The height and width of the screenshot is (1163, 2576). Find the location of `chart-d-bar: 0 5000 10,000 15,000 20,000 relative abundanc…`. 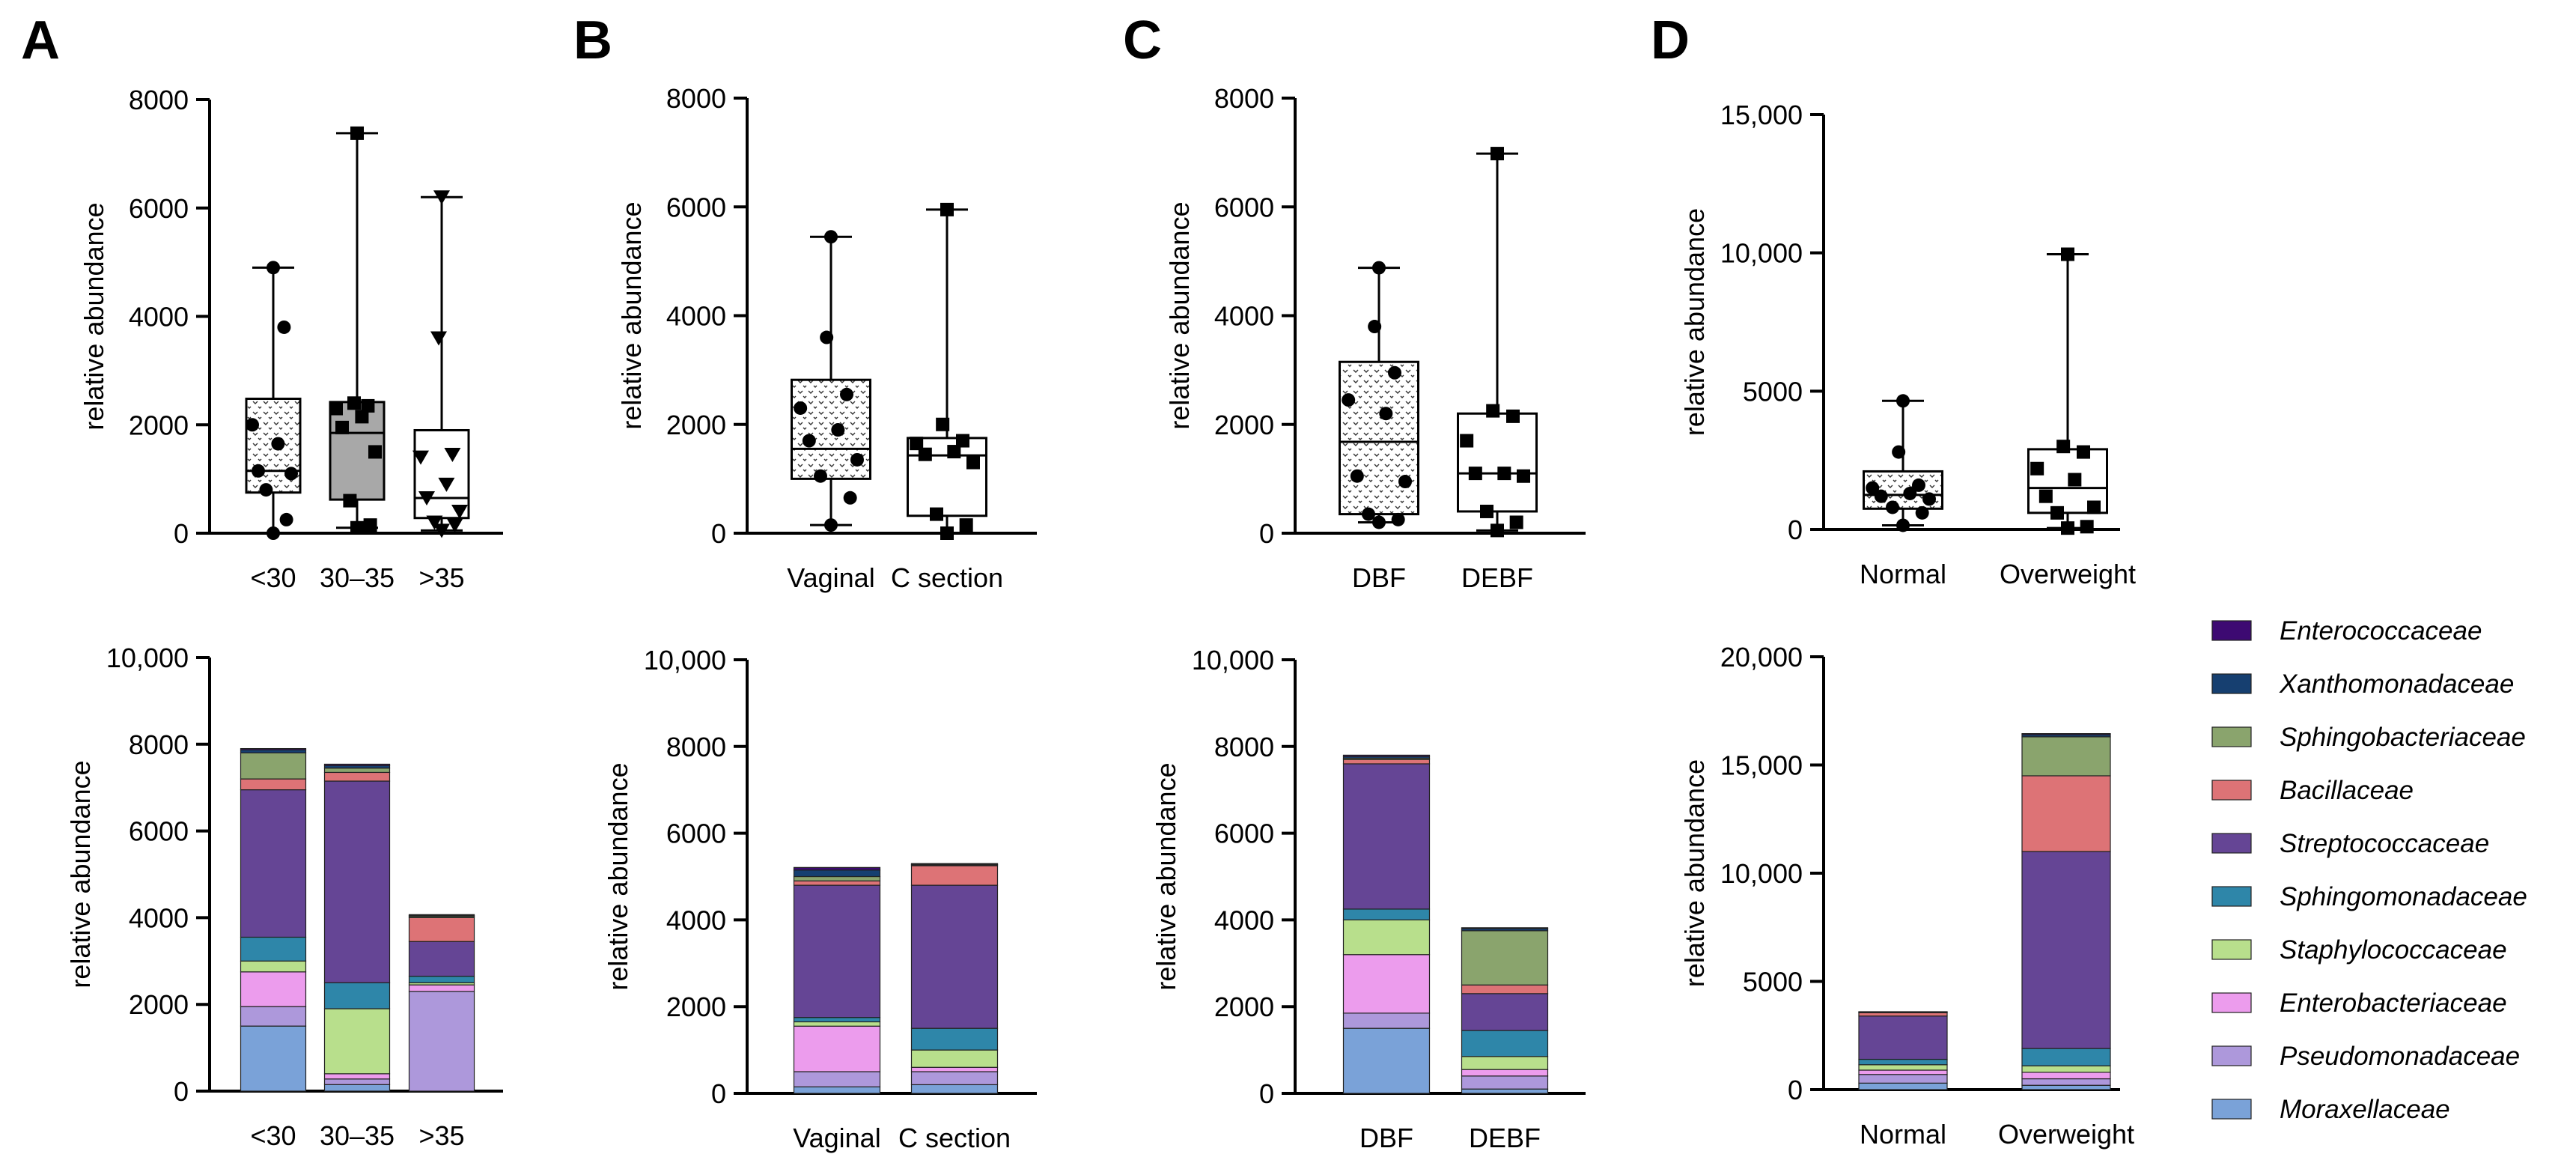

chart-d-bar: 0 5000 10,000 15,000 20,000 relative abundanc… is located at coordinates (1906, 896).